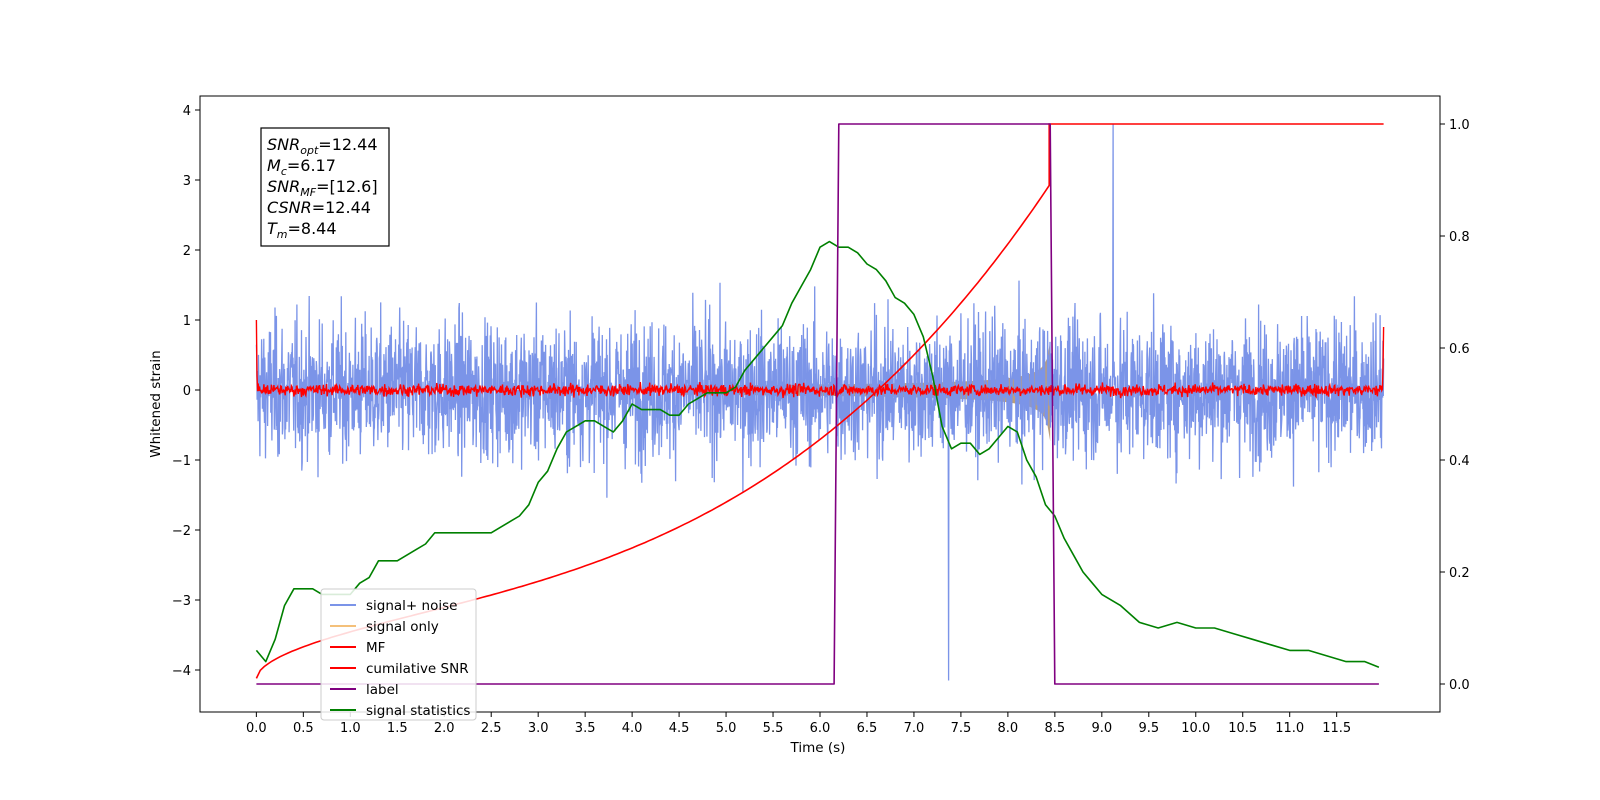 The width and height of the screenshot is (1600, 800). I want to click on x-tick-label: 9.0, so click(1101, 728).